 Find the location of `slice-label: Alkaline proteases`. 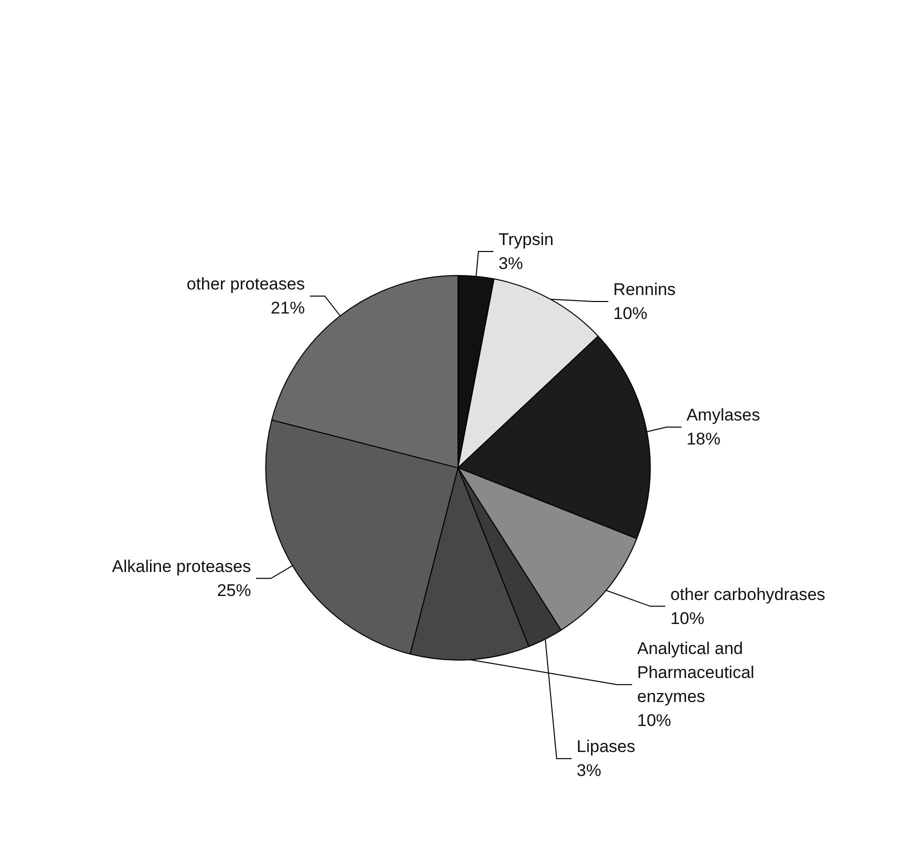

slice-label: Alkaline proteases is located at coordinates (181, 566).